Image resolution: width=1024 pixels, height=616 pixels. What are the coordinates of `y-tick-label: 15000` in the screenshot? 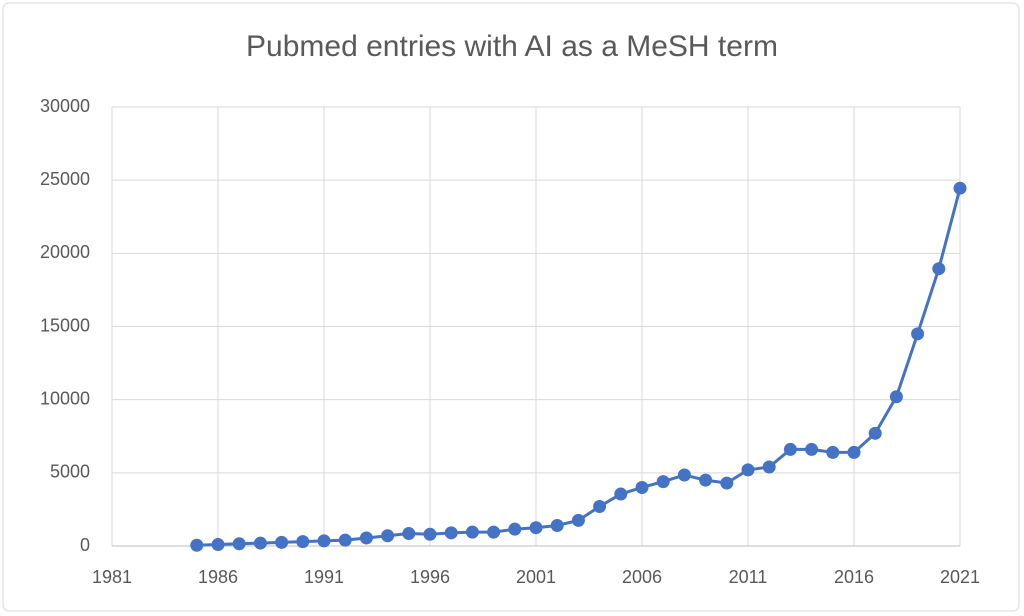 It's located at (65, 325).